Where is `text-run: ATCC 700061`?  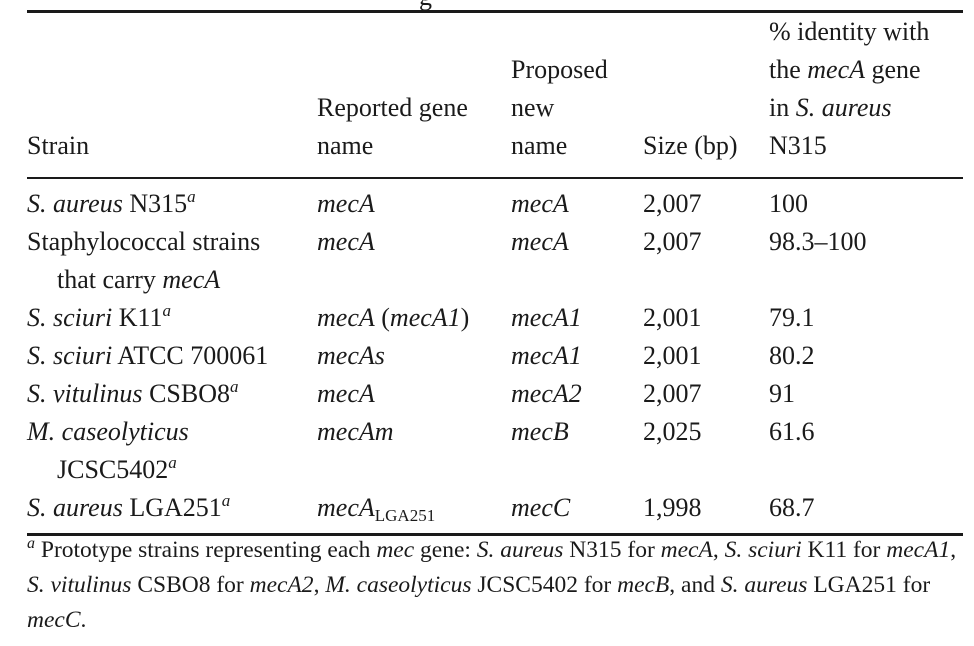 text-run: ATCC 700061 is located at coordinates (190, 355).